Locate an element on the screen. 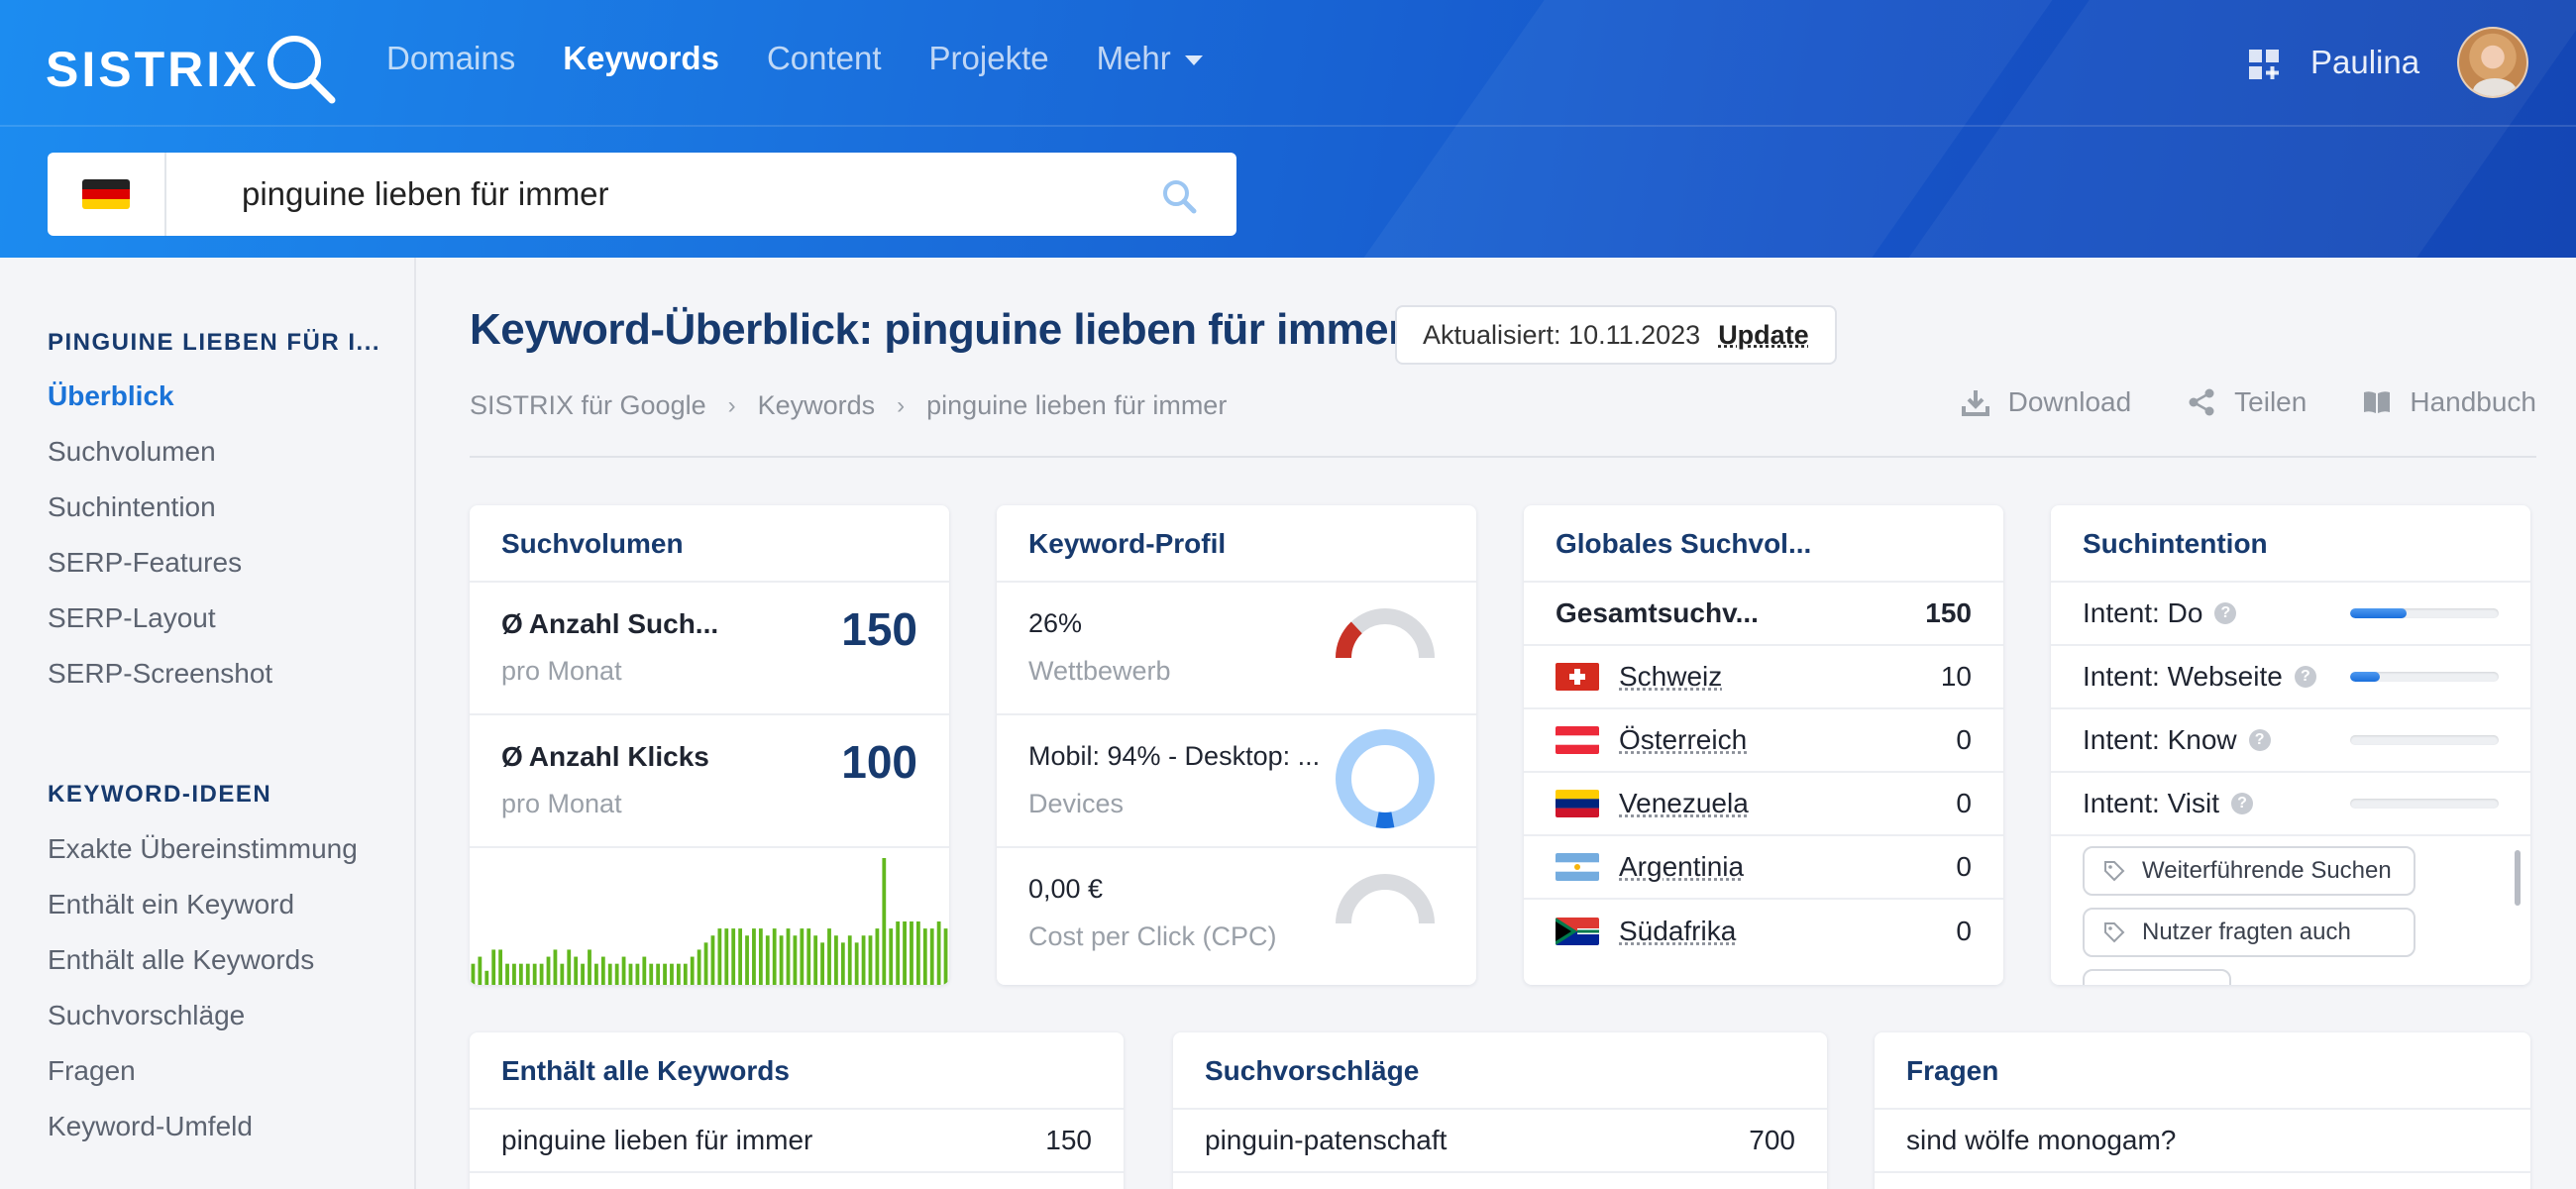  apps-grid-icon is located at coordinates (2264, 64).